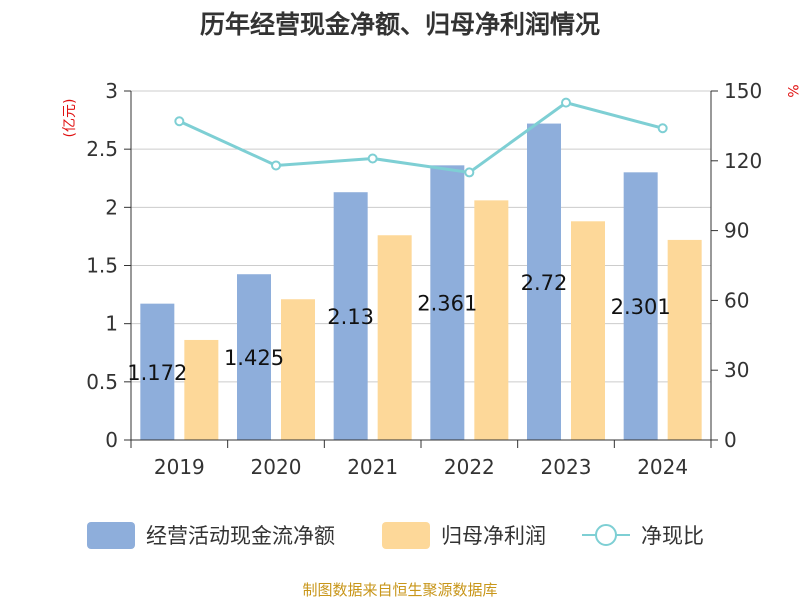  I want to click on right-axis-unit: %, so click(792, 90).